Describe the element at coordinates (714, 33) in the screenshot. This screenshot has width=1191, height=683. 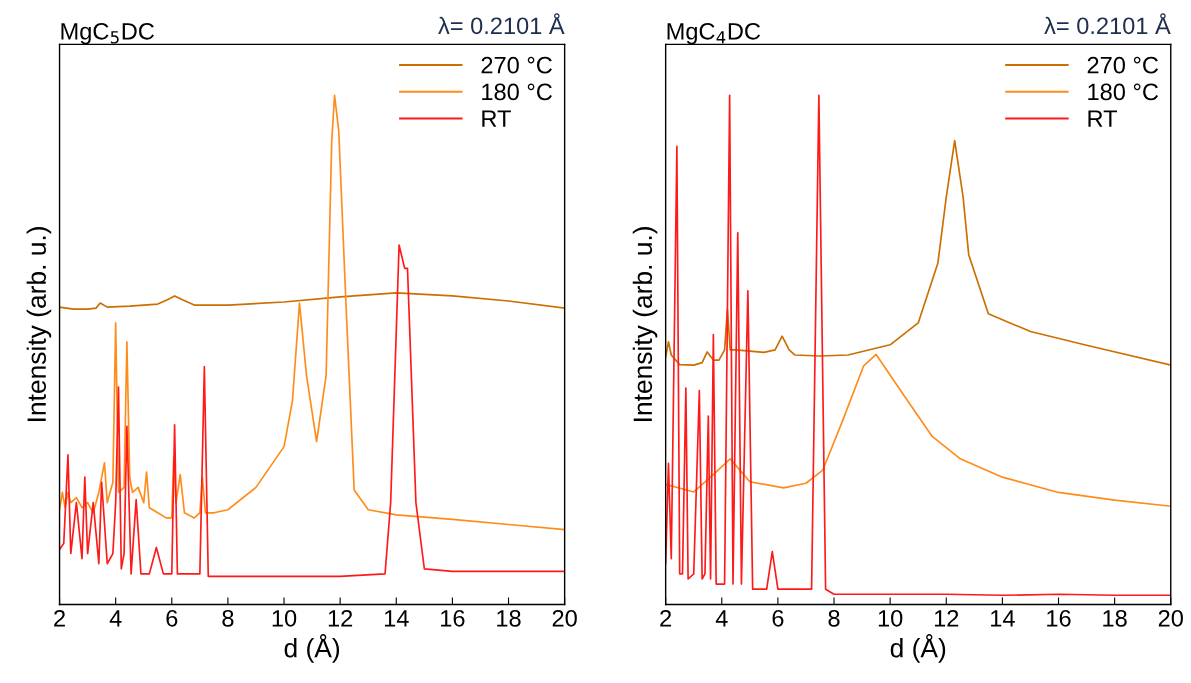
I see `chart-title: MgC$_{4}$DC` at that location.